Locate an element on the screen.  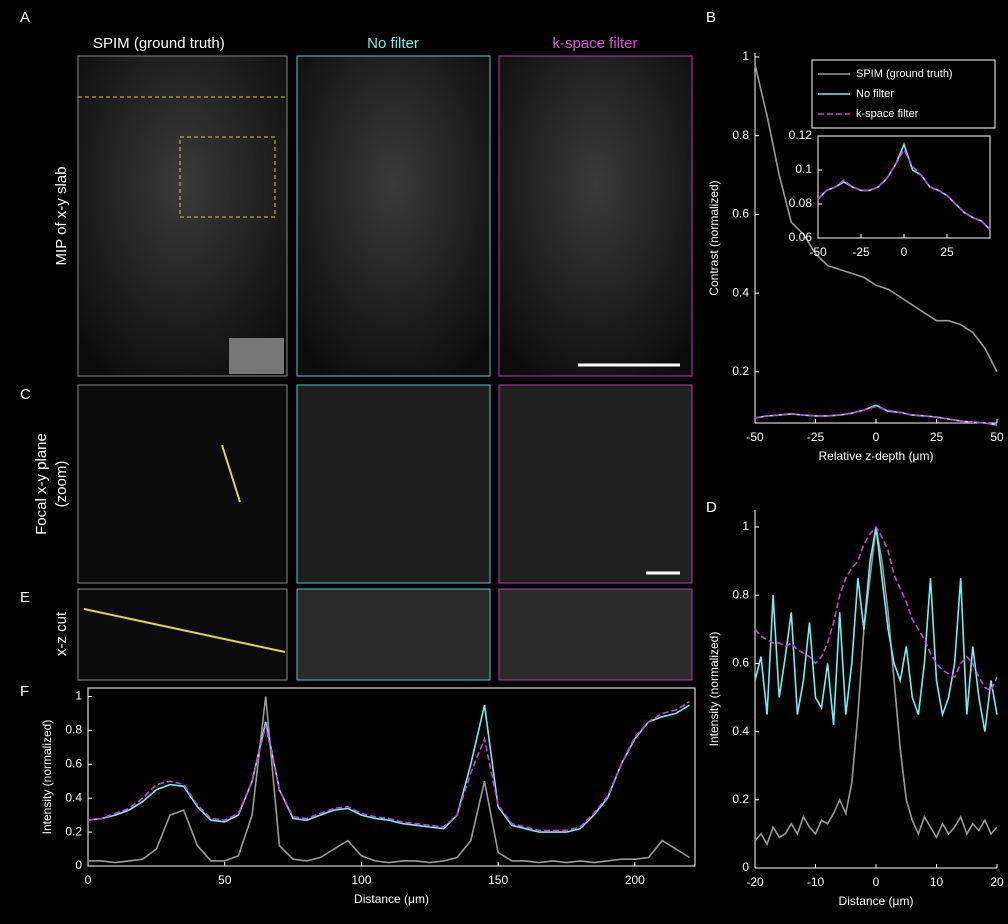
fish-inset is located at coordinates (256, 356).